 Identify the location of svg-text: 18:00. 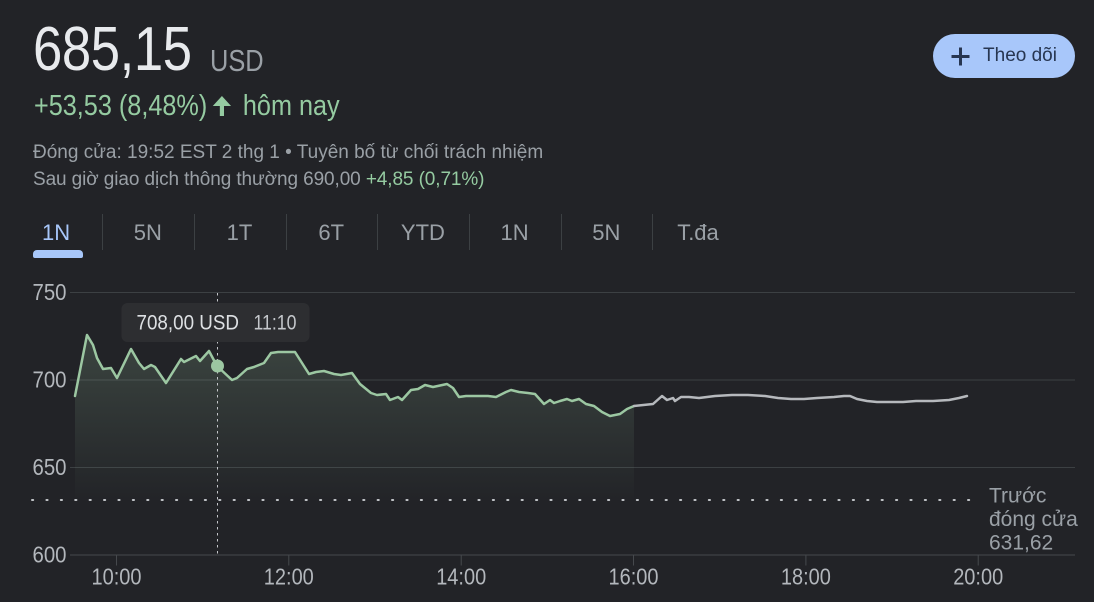
(806, 577).